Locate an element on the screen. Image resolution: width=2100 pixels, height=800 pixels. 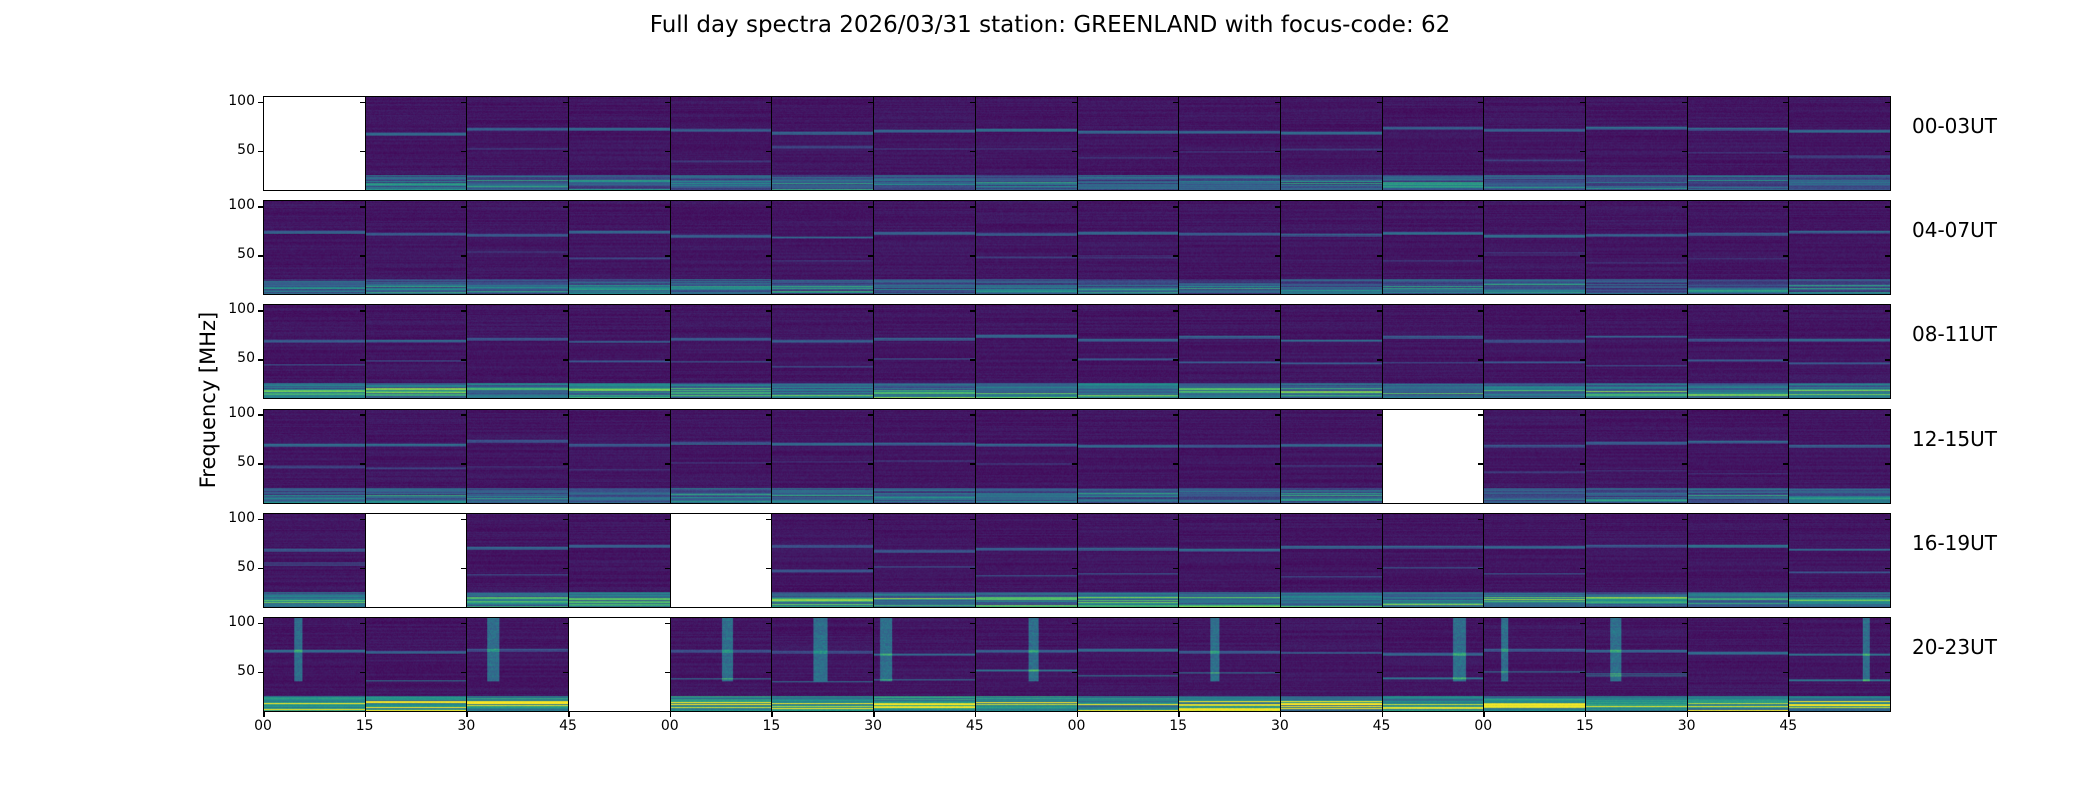
y-tick-label: 100 is located at coordinates (241, 309).